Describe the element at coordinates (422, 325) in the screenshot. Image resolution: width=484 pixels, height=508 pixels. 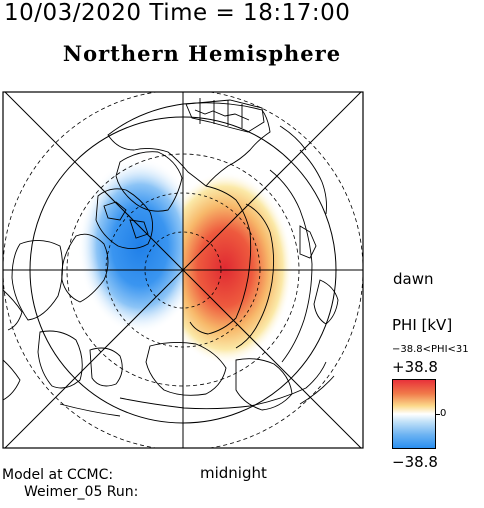
I see `colorbar-title: PHI [kV]` at that location.